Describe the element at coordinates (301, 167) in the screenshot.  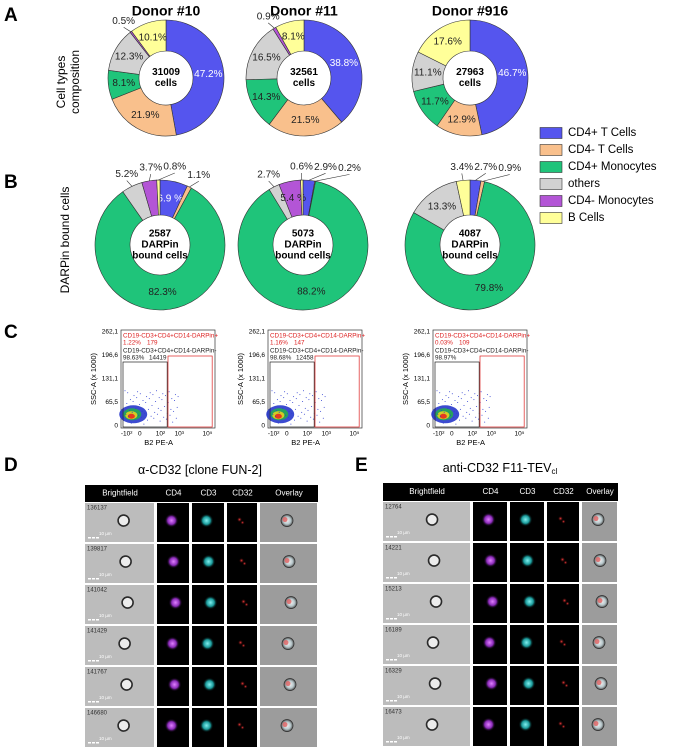
I see `data-label: 0.6%` at that location.